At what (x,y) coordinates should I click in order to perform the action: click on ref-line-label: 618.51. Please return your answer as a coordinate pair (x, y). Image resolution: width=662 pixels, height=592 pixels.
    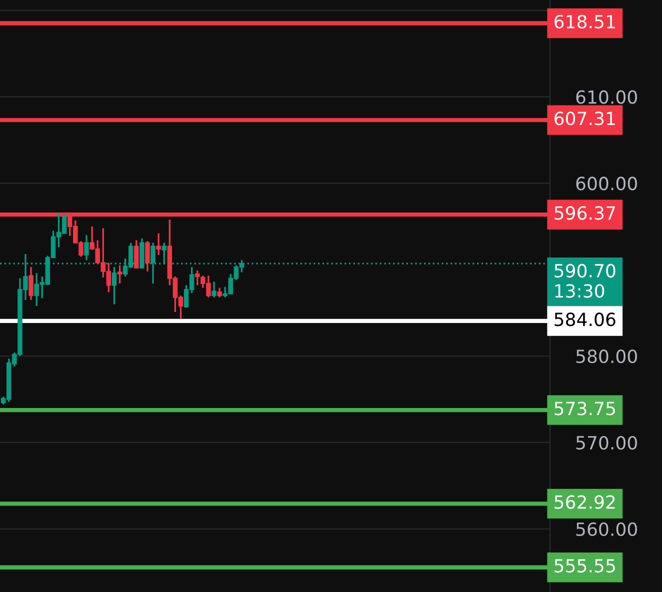
    Looking at the image, I should click on (584, 21).